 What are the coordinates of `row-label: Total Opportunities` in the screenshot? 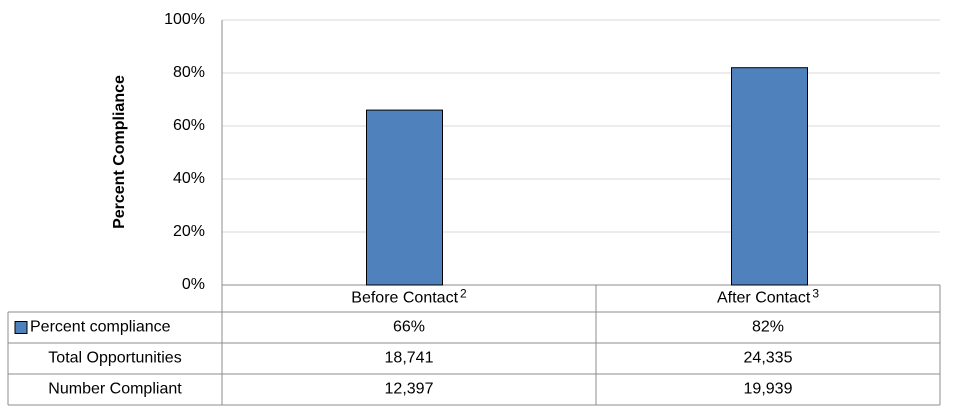 It's located at (114, 358).